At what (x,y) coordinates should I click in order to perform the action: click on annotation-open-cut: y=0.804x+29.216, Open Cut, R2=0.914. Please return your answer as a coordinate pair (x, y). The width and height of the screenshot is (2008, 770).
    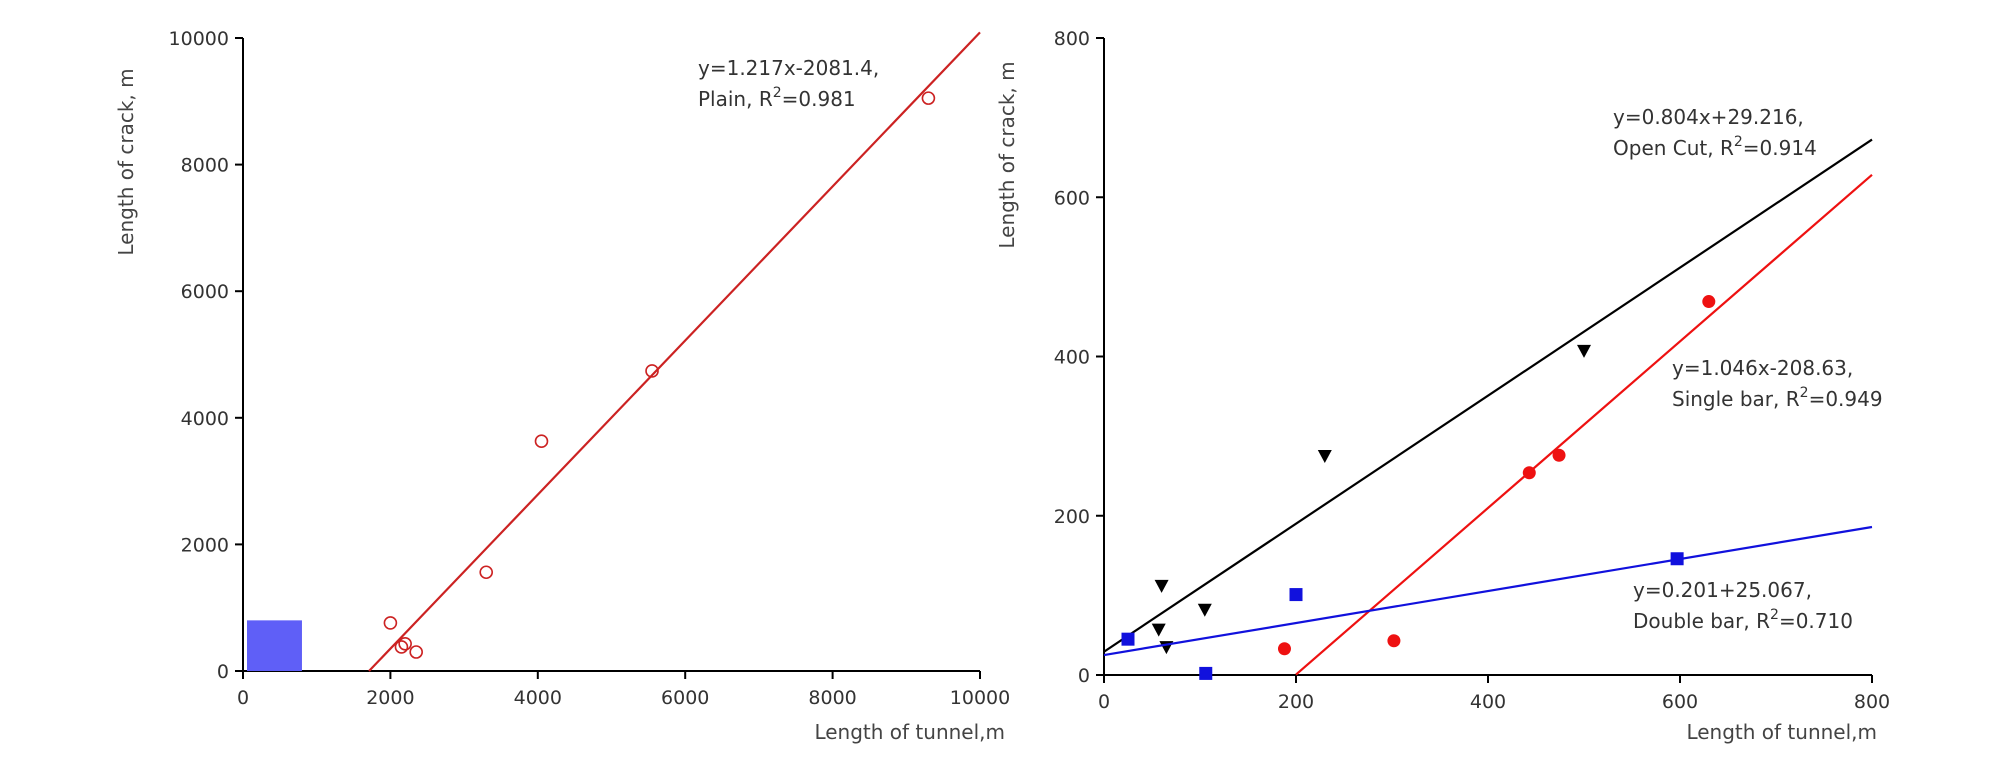
    Looking at the image, I should click on (1715, 132).